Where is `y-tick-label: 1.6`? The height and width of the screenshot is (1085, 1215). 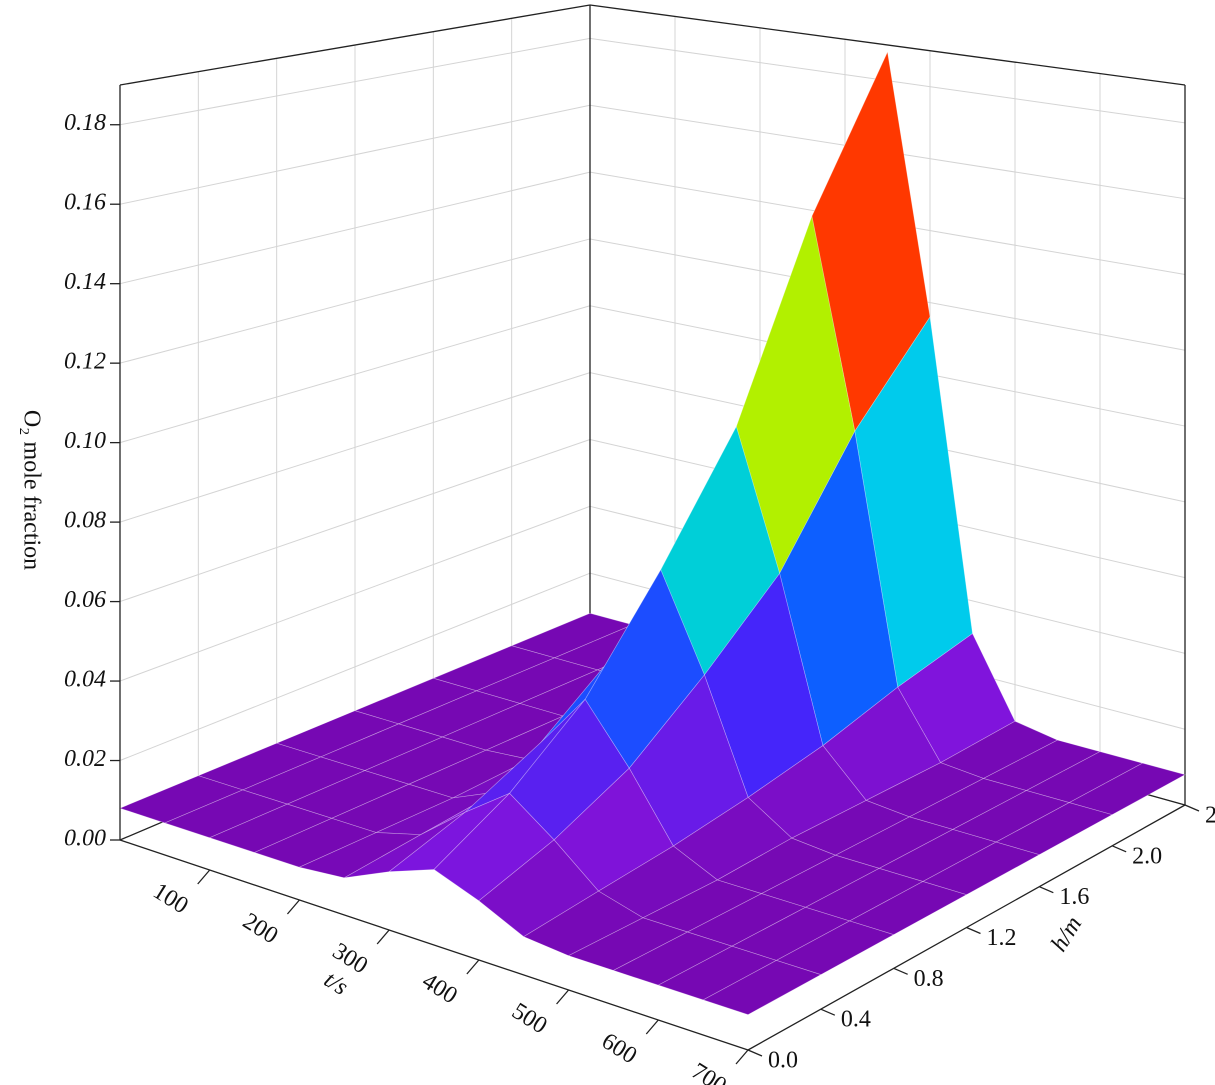
y-tick-label: 1.6 is located at coordinates (1074, 897).